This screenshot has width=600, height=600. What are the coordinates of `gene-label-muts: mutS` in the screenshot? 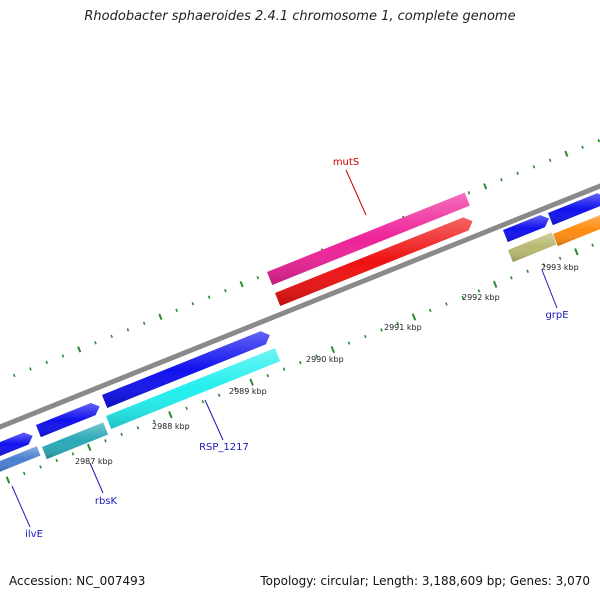 It's located at (346, 162).